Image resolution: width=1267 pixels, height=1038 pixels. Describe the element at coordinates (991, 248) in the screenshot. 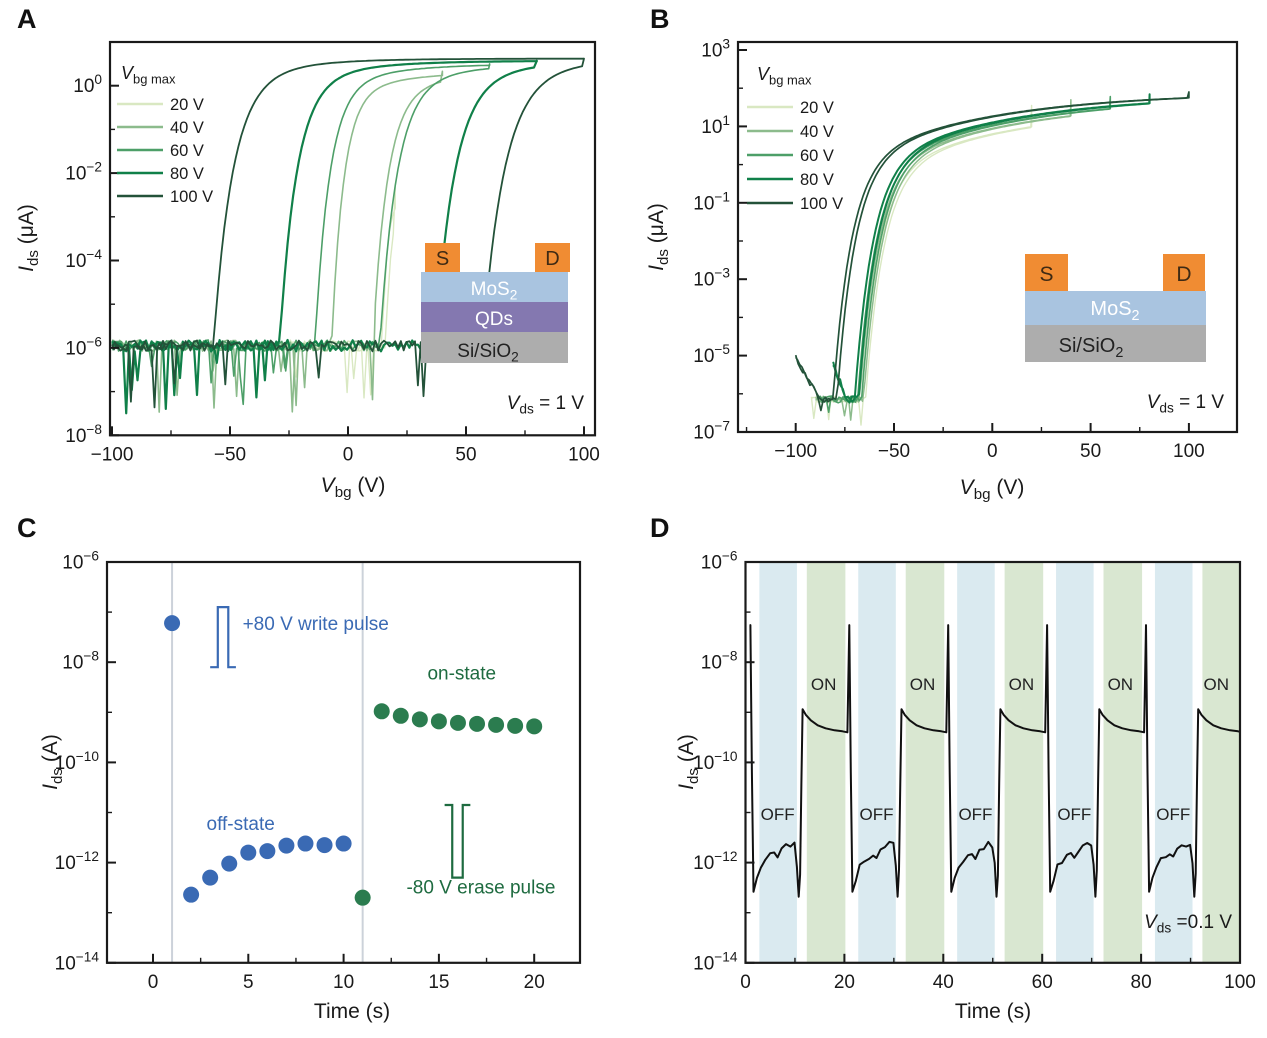

I see `b-curve-80V` at that location.